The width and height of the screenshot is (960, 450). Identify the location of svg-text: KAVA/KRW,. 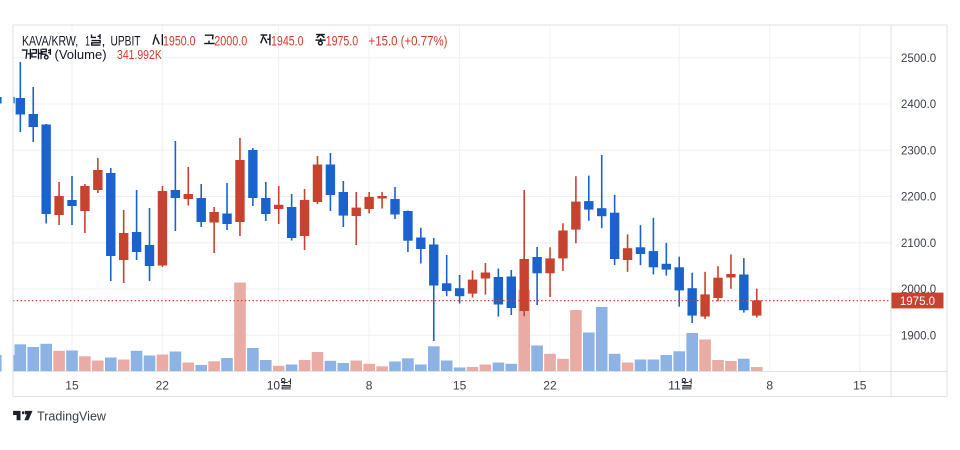
(50, 40).